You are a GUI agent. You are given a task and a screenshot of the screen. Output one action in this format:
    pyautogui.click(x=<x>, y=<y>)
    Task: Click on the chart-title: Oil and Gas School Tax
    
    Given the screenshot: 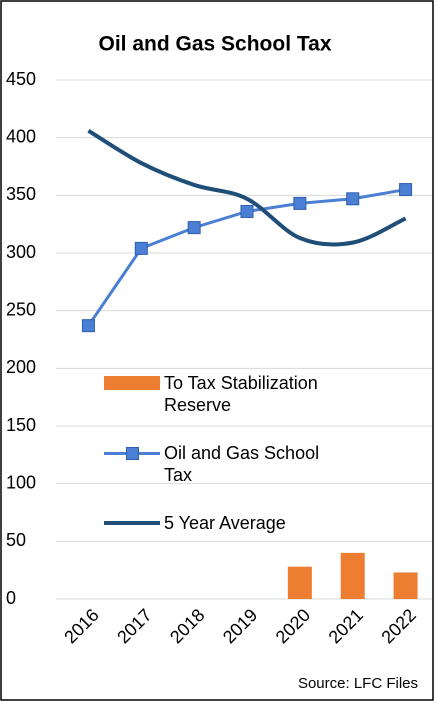 What is the action you would take?
    pyautogui.click(x=215, y=44)
    